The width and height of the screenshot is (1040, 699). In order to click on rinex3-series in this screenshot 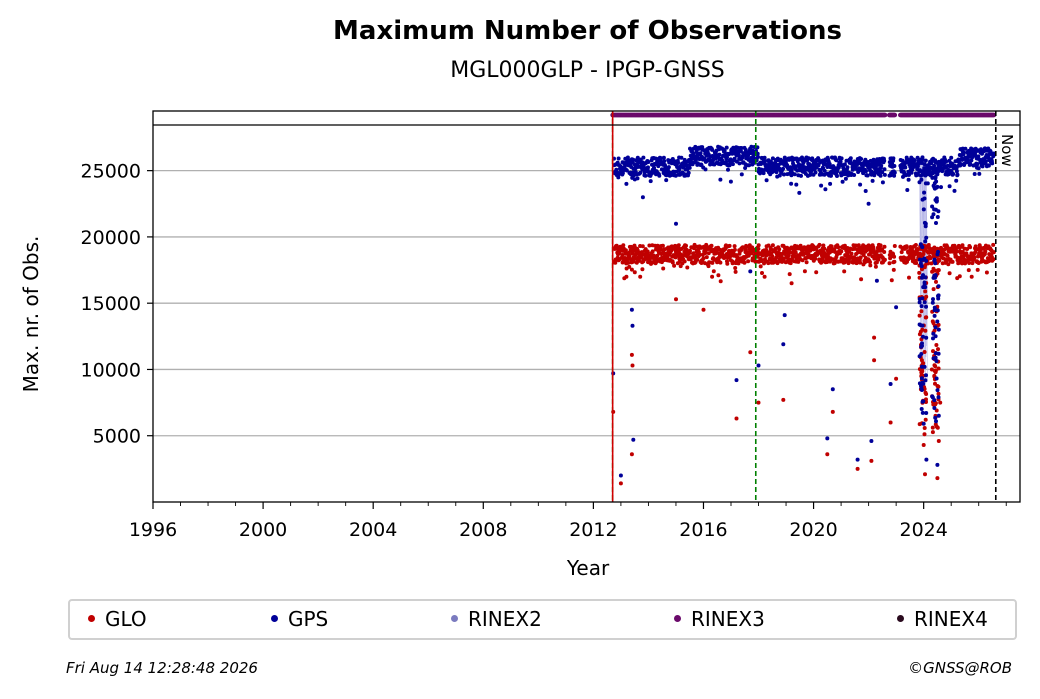, I will do `click(803, 115)`.